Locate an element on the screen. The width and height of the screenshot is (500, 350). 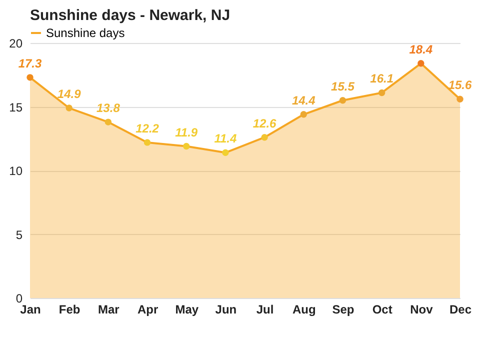
x-tick-label: Dec is located at coordinates (460, 309).